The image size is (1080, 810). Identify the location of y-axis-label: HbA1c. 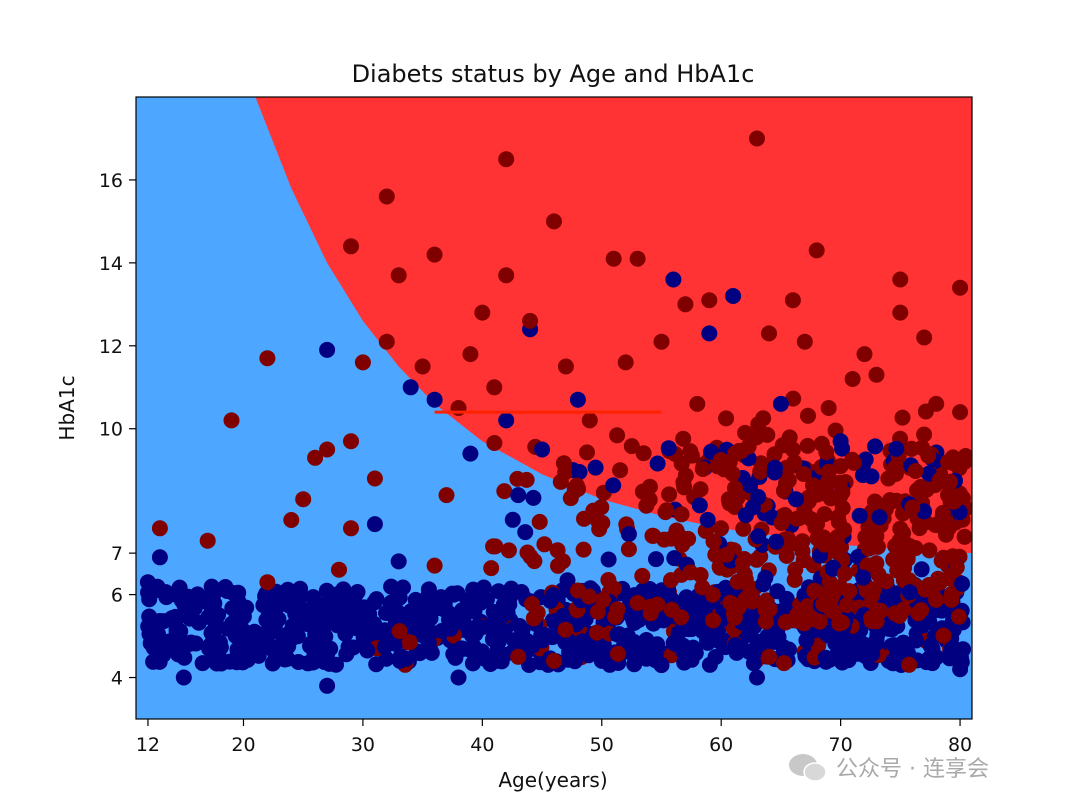
(67, 407).